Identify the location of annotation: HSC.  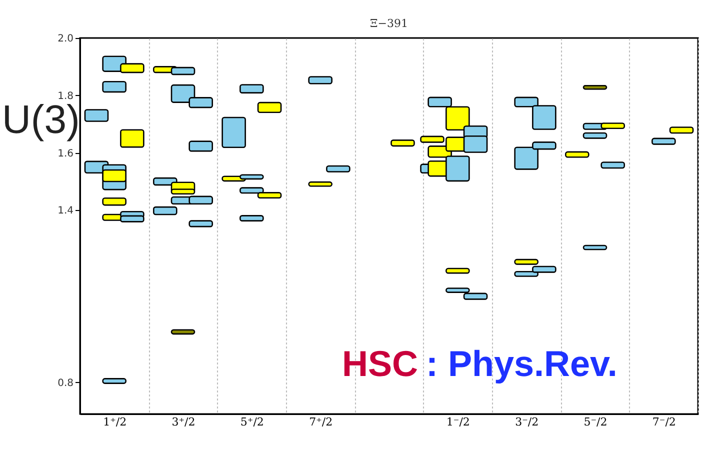
(380, 363).